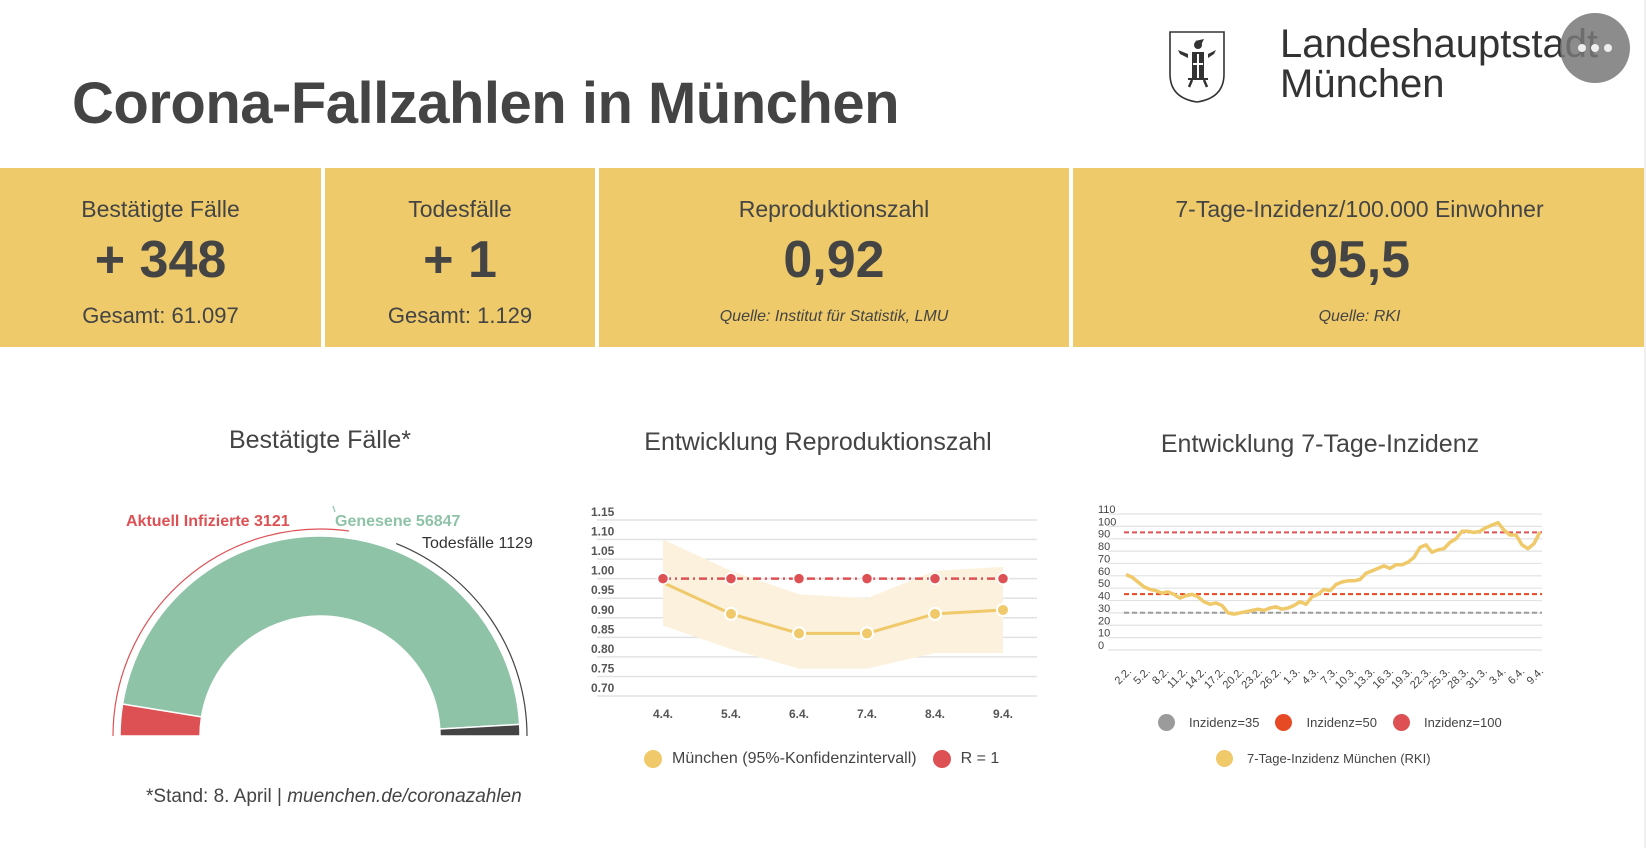  I want to click on inz-ytick-label: 40, so click(1104, 597).